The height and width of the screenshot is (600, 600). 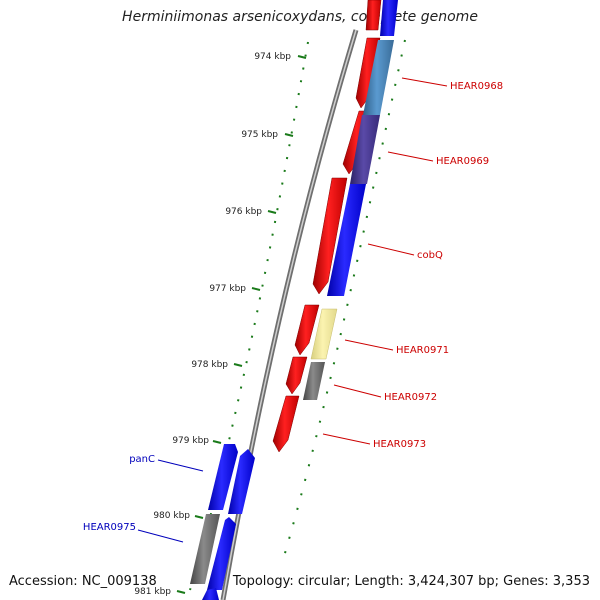 I want to click on gene-arrow-cobq, so click(x=330, y=236).